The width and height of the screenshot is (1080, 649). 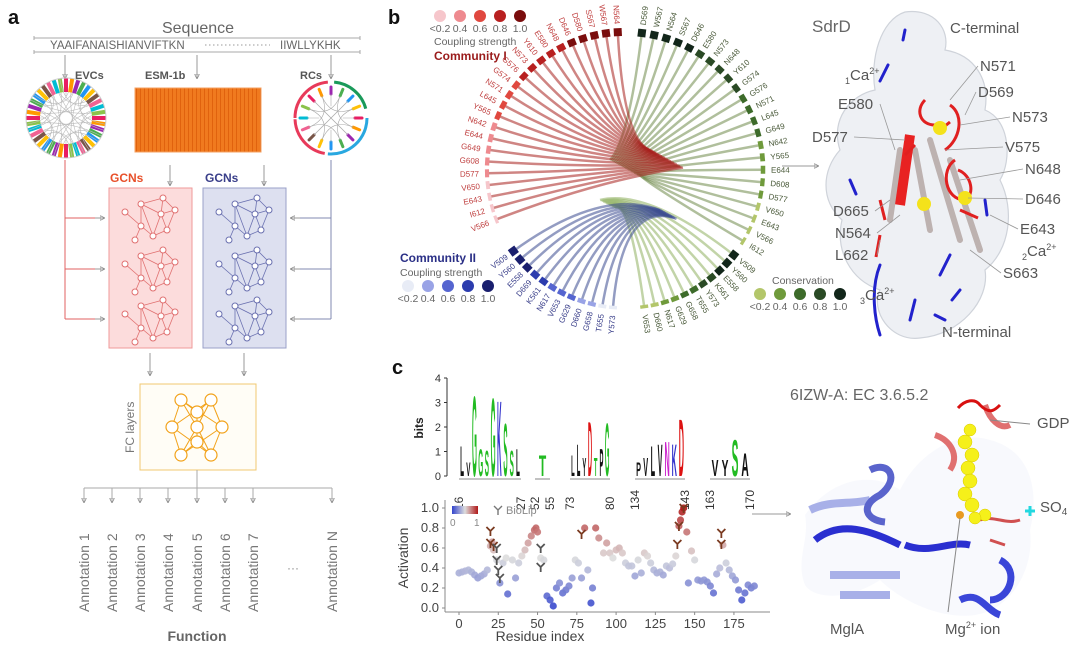 What do you see at coordinates (851, 211) in the screenshot?
I see `sdrd-residue-label: D665` at bounding box center [851, 211].